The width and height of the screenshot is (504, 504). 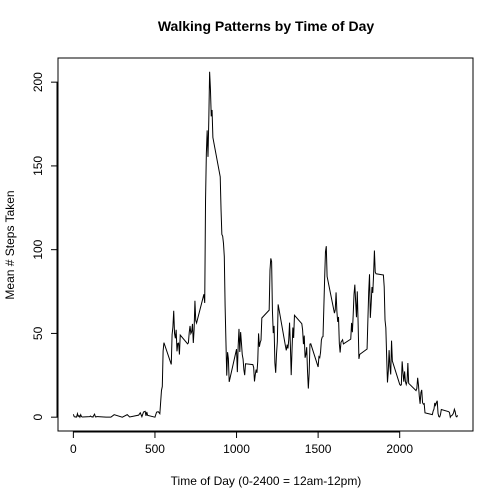 What do you see at coordinates (73, 449) in the screenshot?
I see `x-tick-label: 0` at bounding box center [73, 449].